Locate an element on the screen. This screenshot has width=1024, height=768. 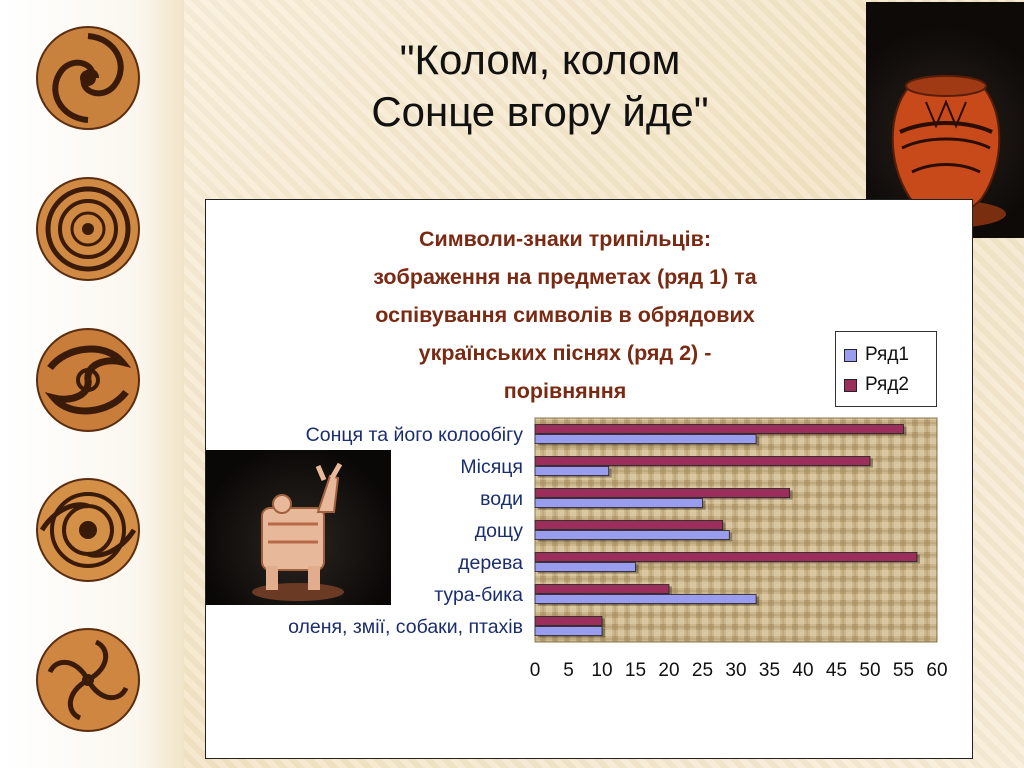
chart-title-line-4: українських піснях (ряд 2) - is located at coordinates (565, 353).